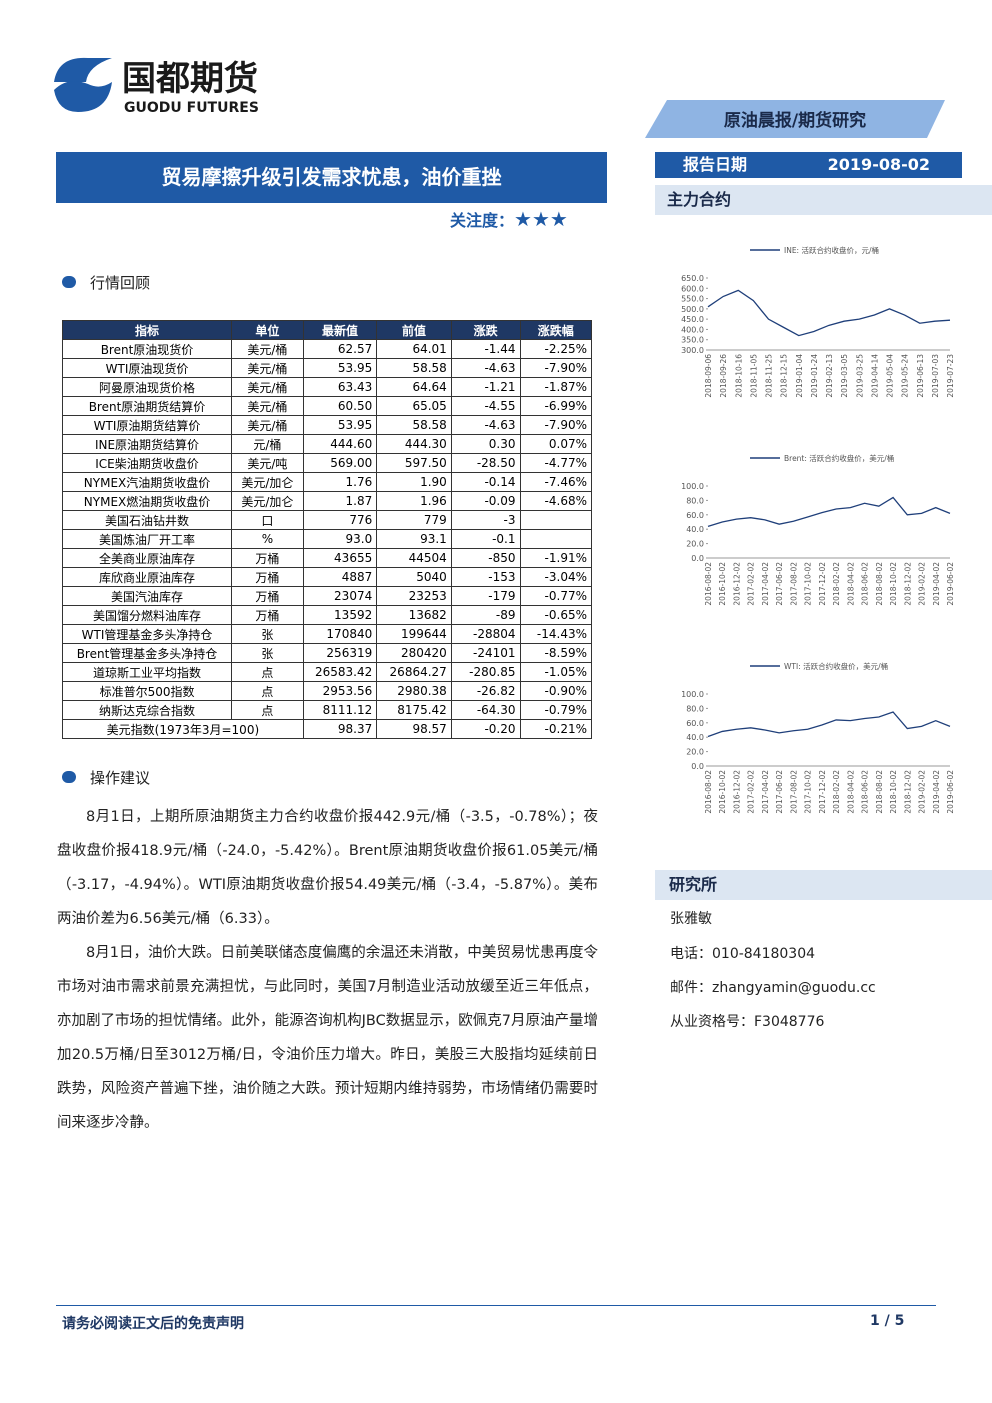 The image size is (992, 1403). Describe the element at coordinates (191, 108) in the screenshot. I see `logo-en: GUODU FUTURES` at that location.